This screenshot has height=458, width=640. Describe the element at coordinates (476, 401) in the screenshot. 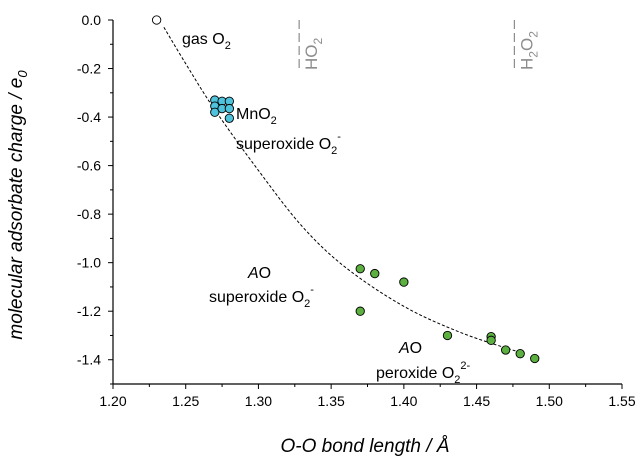

I see `x-tick-label: 1.45` at that location.